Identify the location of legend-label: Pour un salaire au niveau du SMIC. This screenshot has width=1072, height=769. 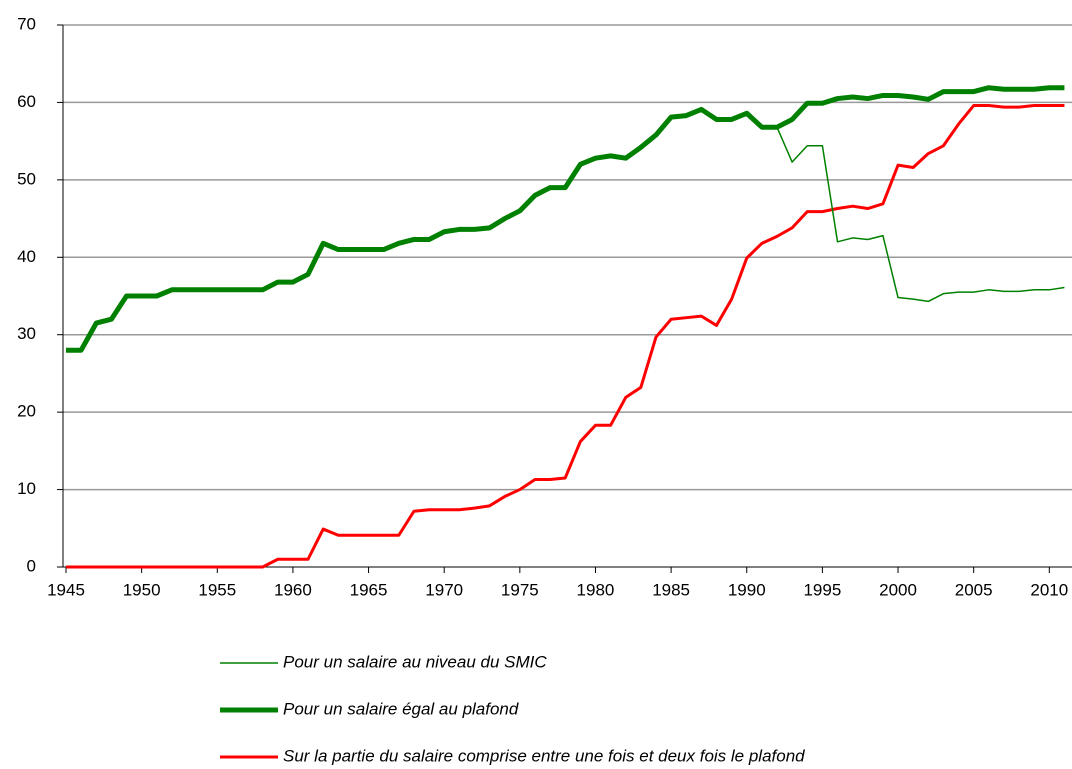
(415, 661).